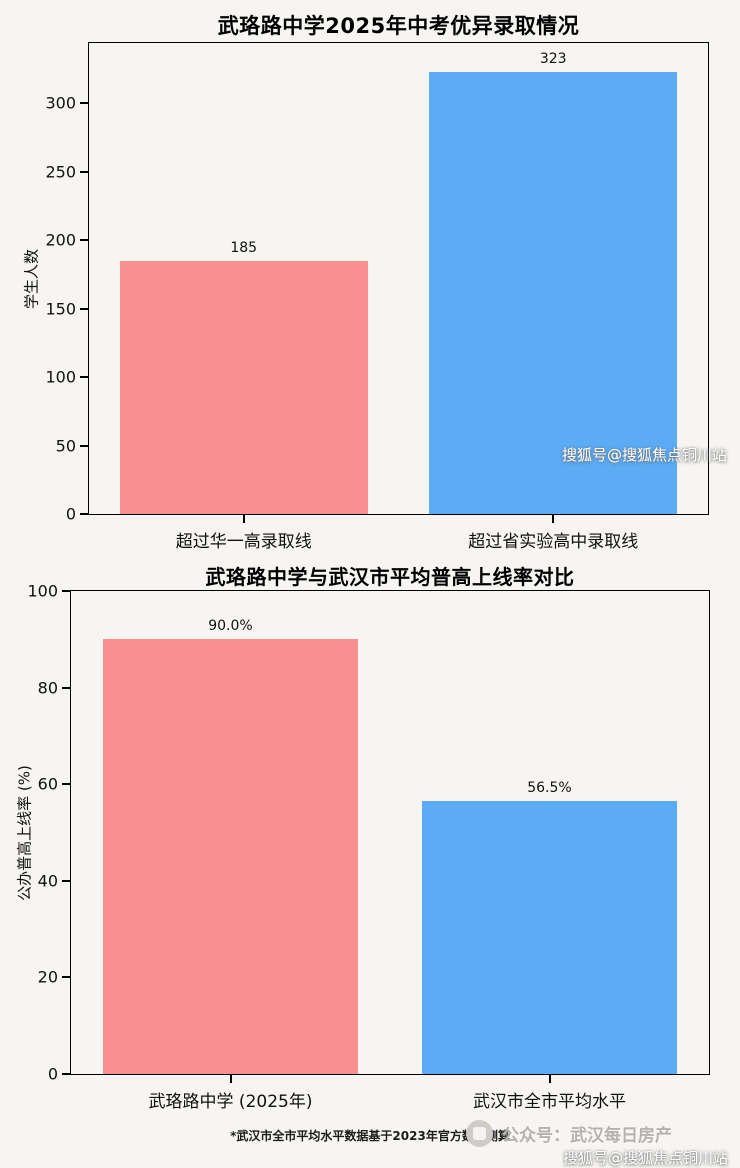 The image size is (740, 1168). I want to click on bar-2: 323, so click(553, 282).